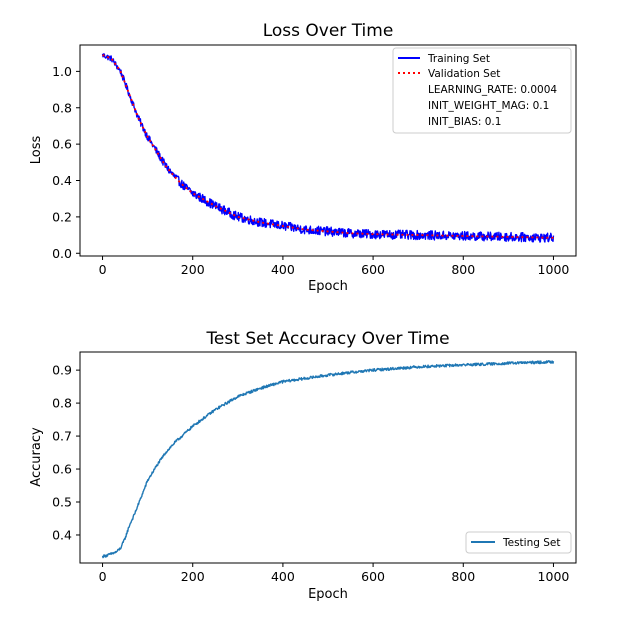 The image size is (640, 627). Describe the element at coordinates (62, 216) in the screenshot. I see `y-tick-label: 0.2` at that location.